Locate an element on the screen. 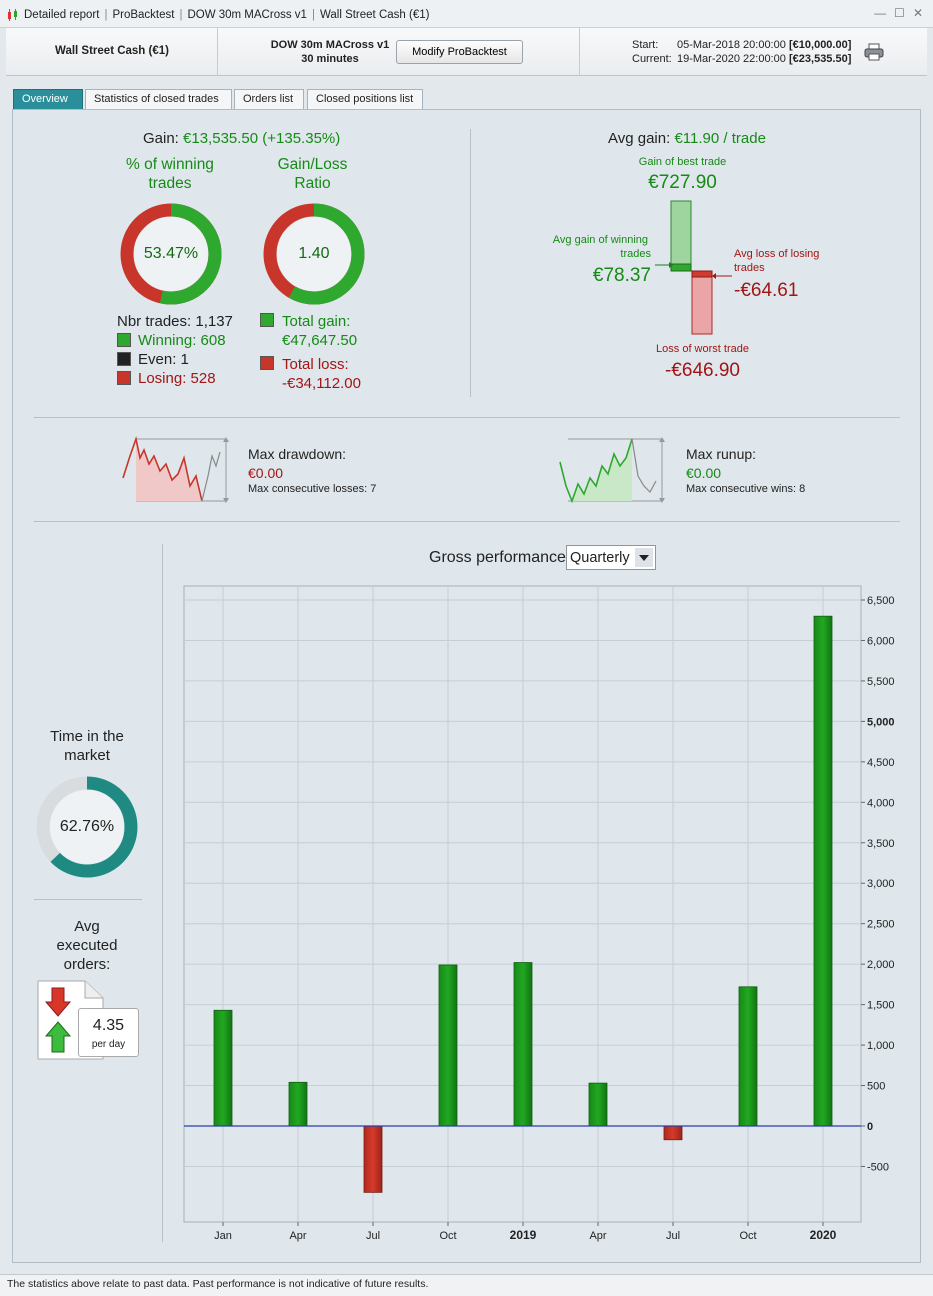  winning-title-2: trades is located at coordinates (170, 183).